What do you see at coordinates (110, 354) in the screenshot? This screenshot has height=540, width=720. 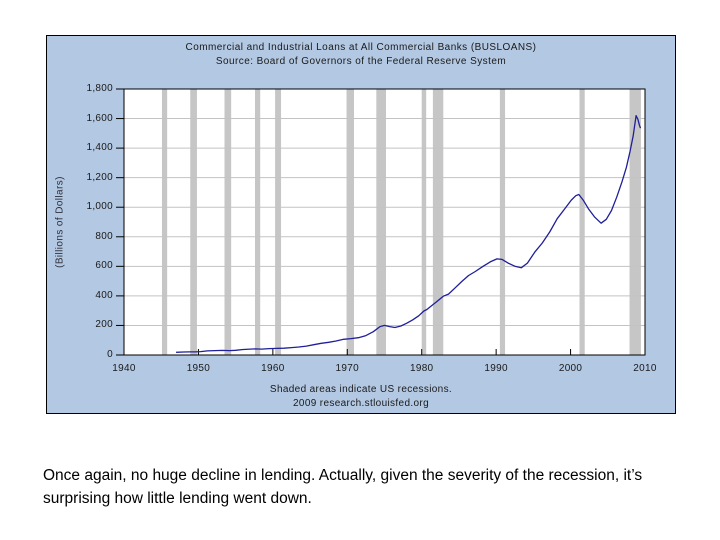 I see `y-tick-label: 0` at bounding box center [110, 354].